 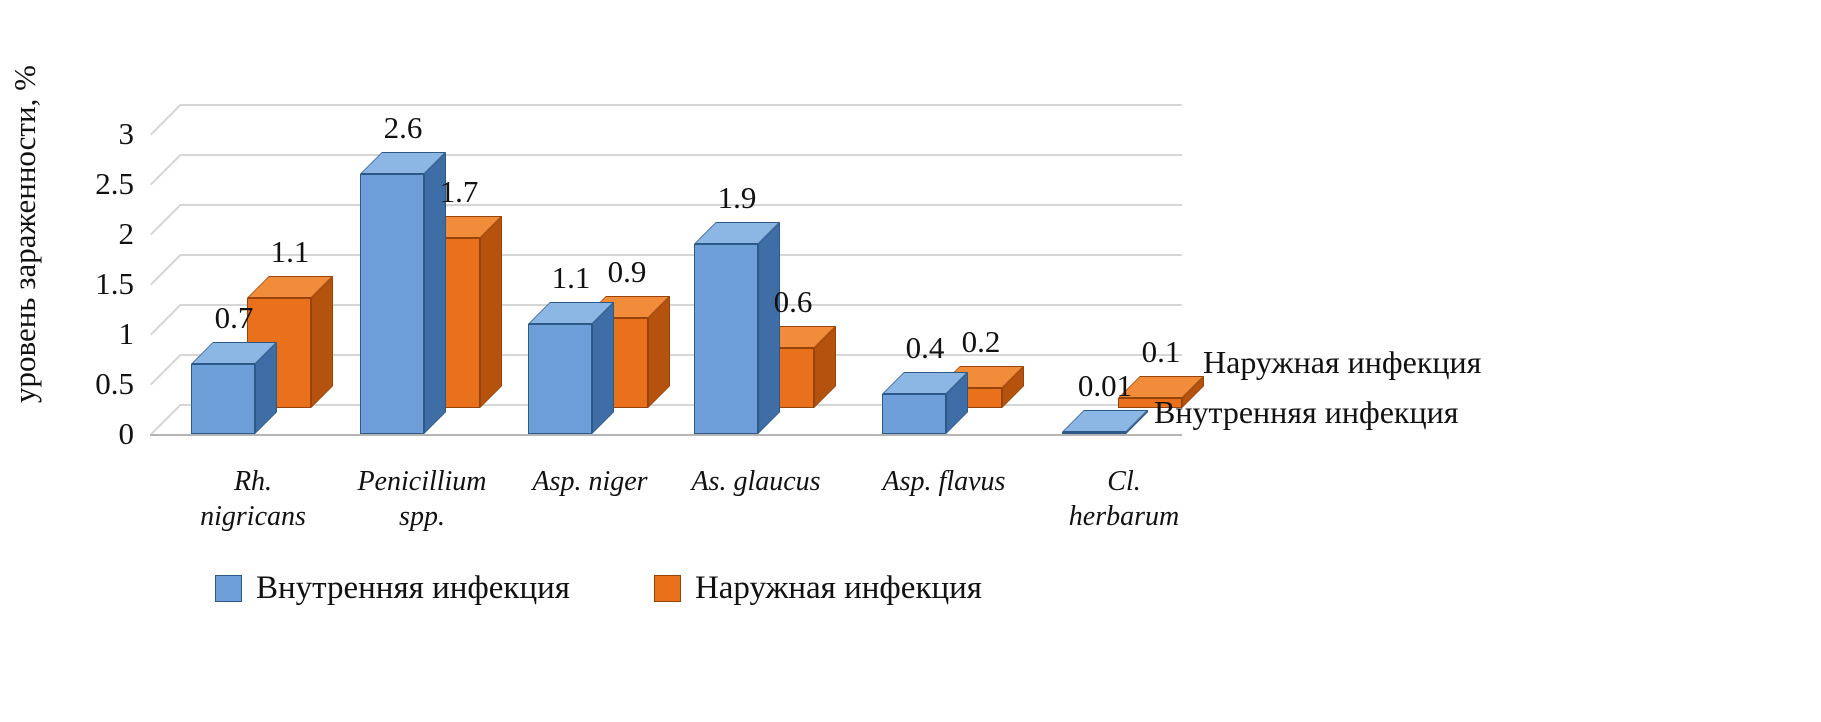 What do you see at coordinates (1124, 499) in the screenshot?
I see `category-label: Cl. herbarum` at bounding box center [1124, 499].